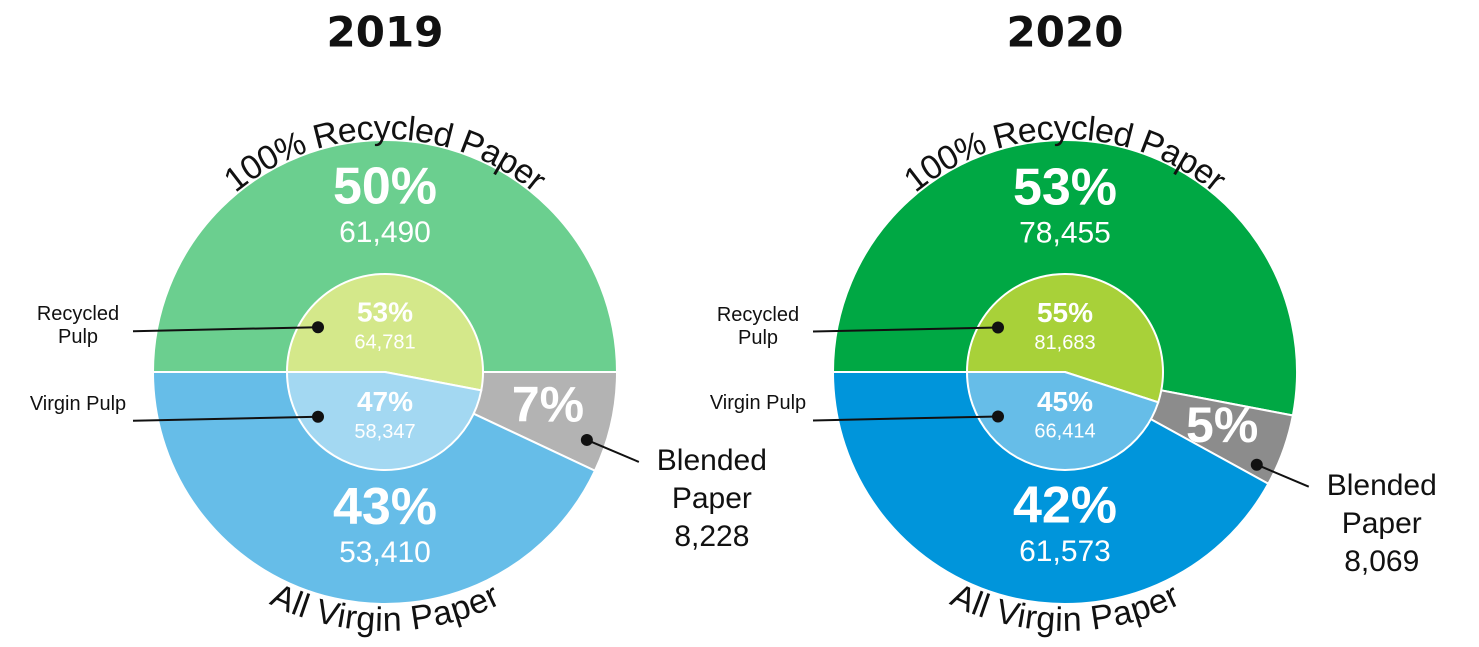  I want to click on slice-count: 66,414, so click(1064, 432).